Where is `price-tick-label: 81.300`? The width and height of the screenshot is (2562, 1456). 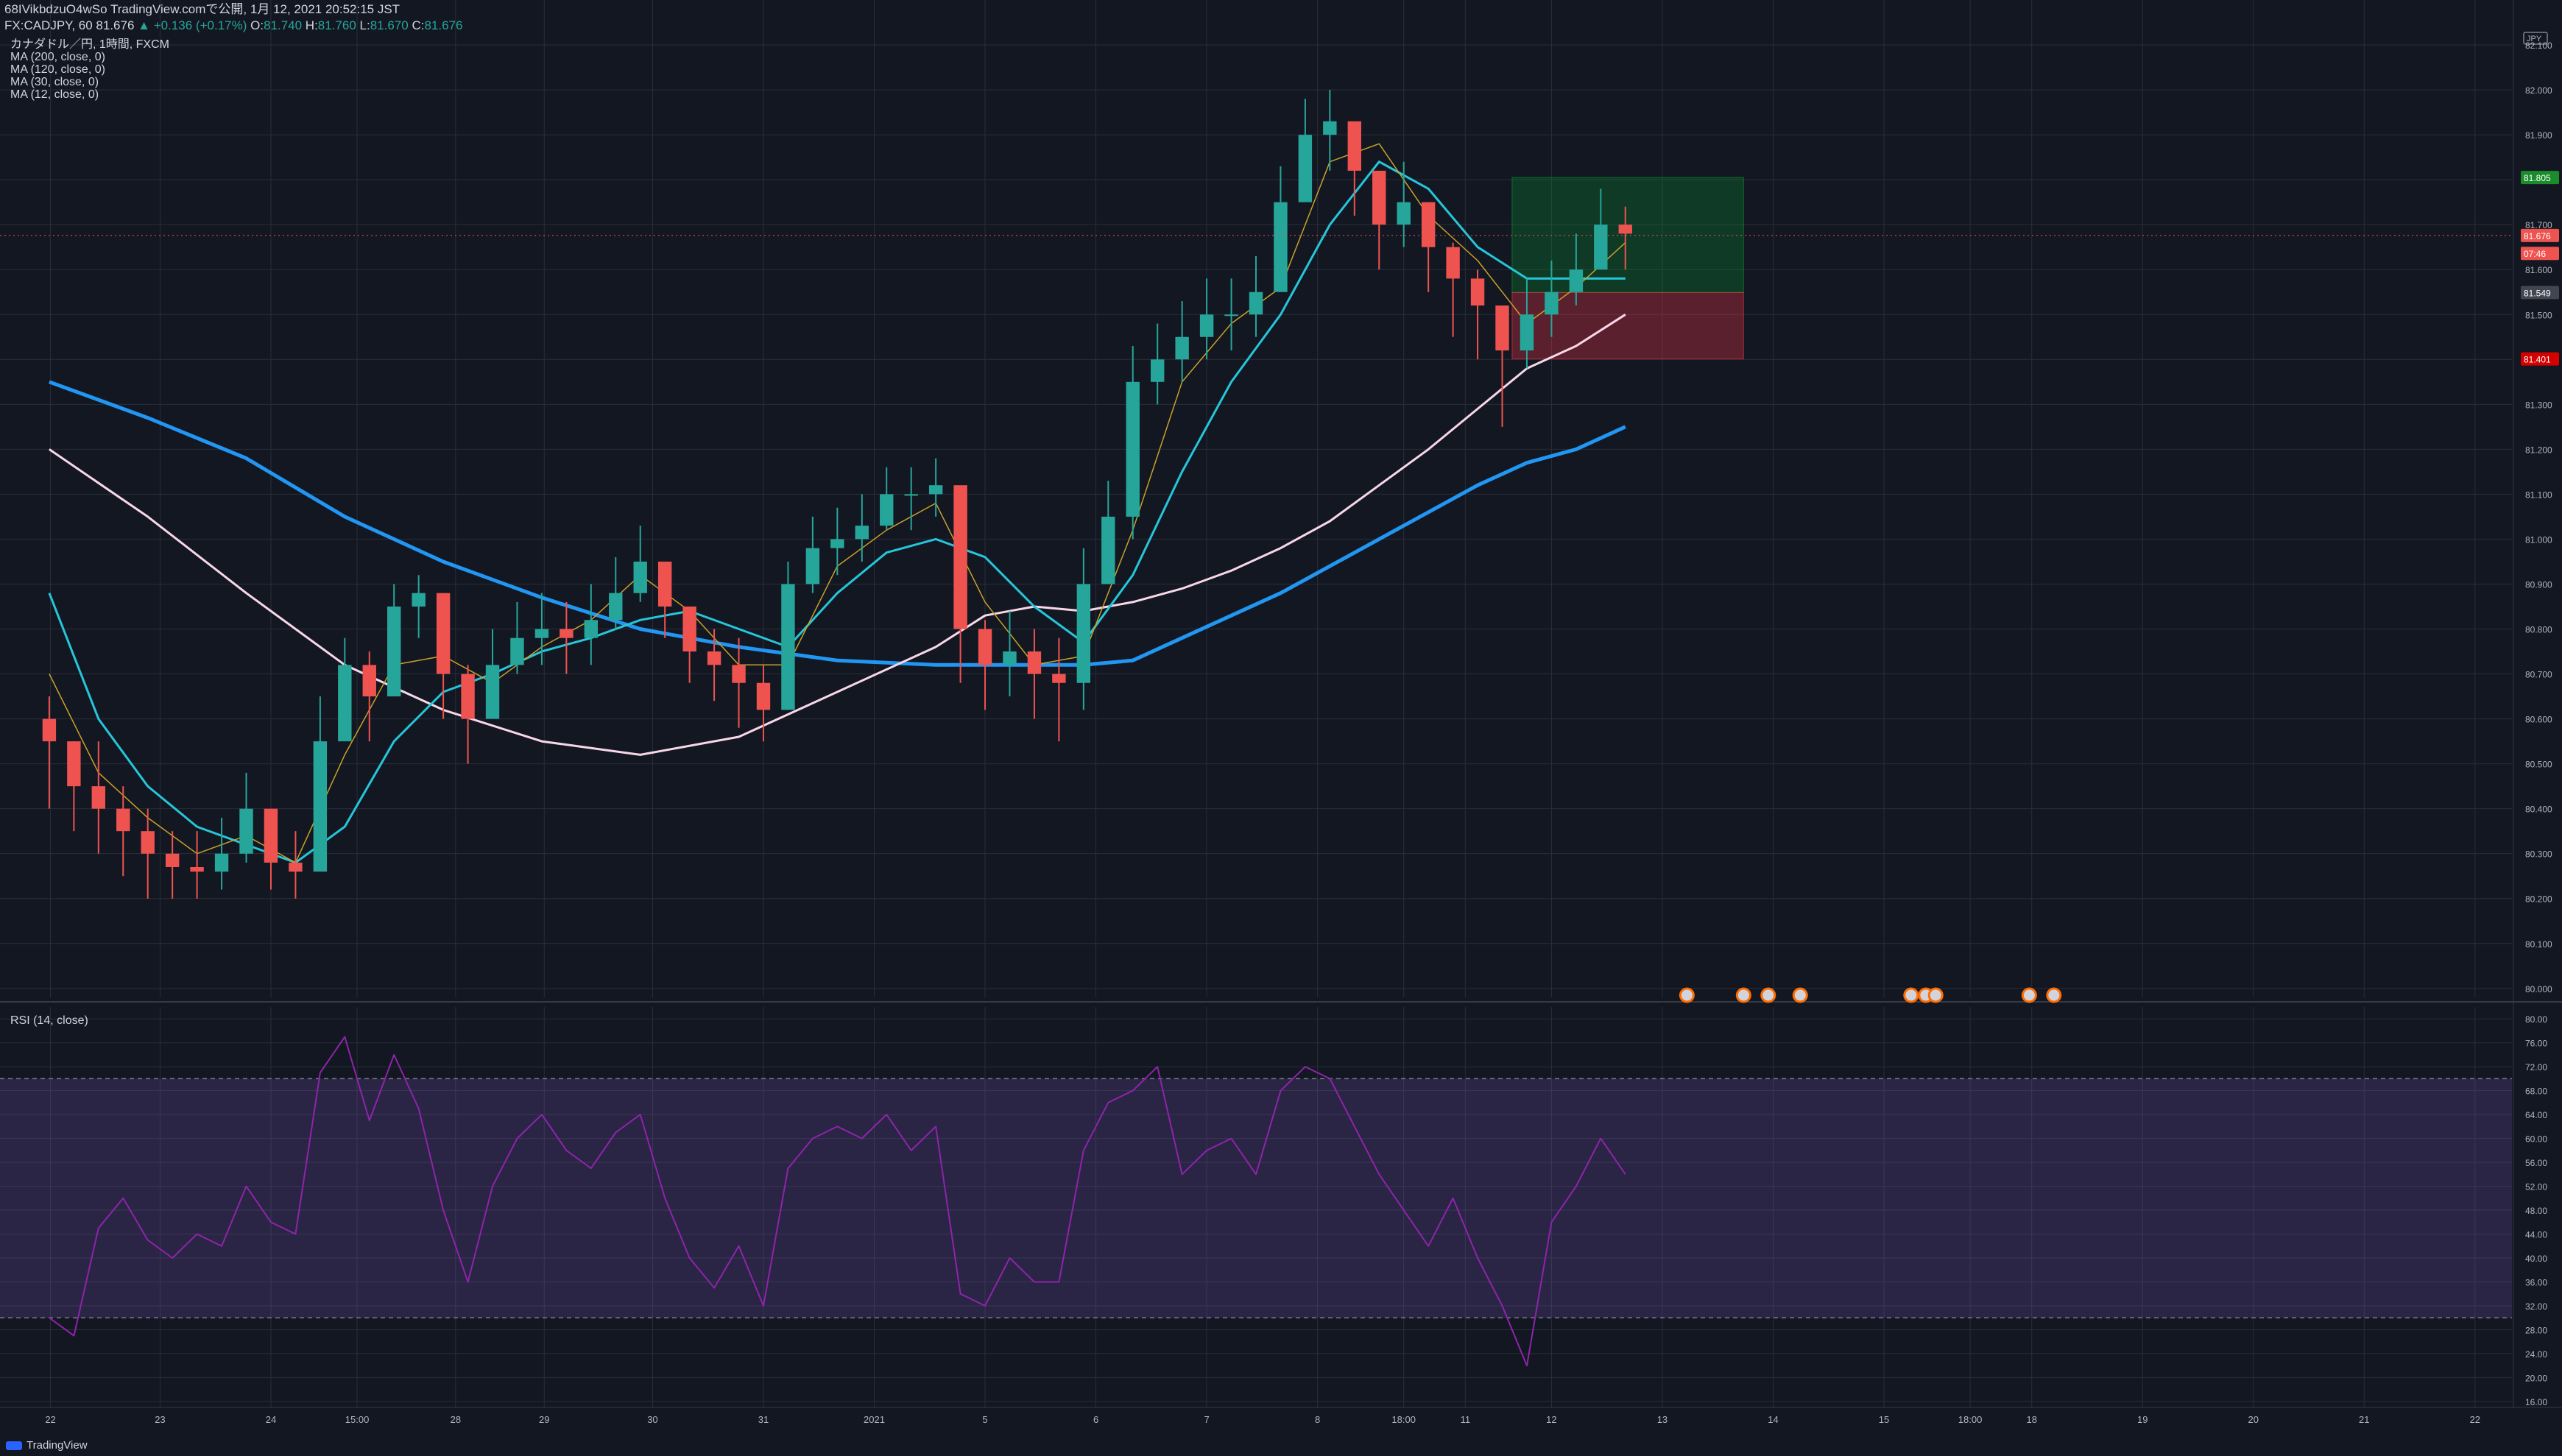
price-tick-label: 81.300 is located at coordinates (2538, 405).